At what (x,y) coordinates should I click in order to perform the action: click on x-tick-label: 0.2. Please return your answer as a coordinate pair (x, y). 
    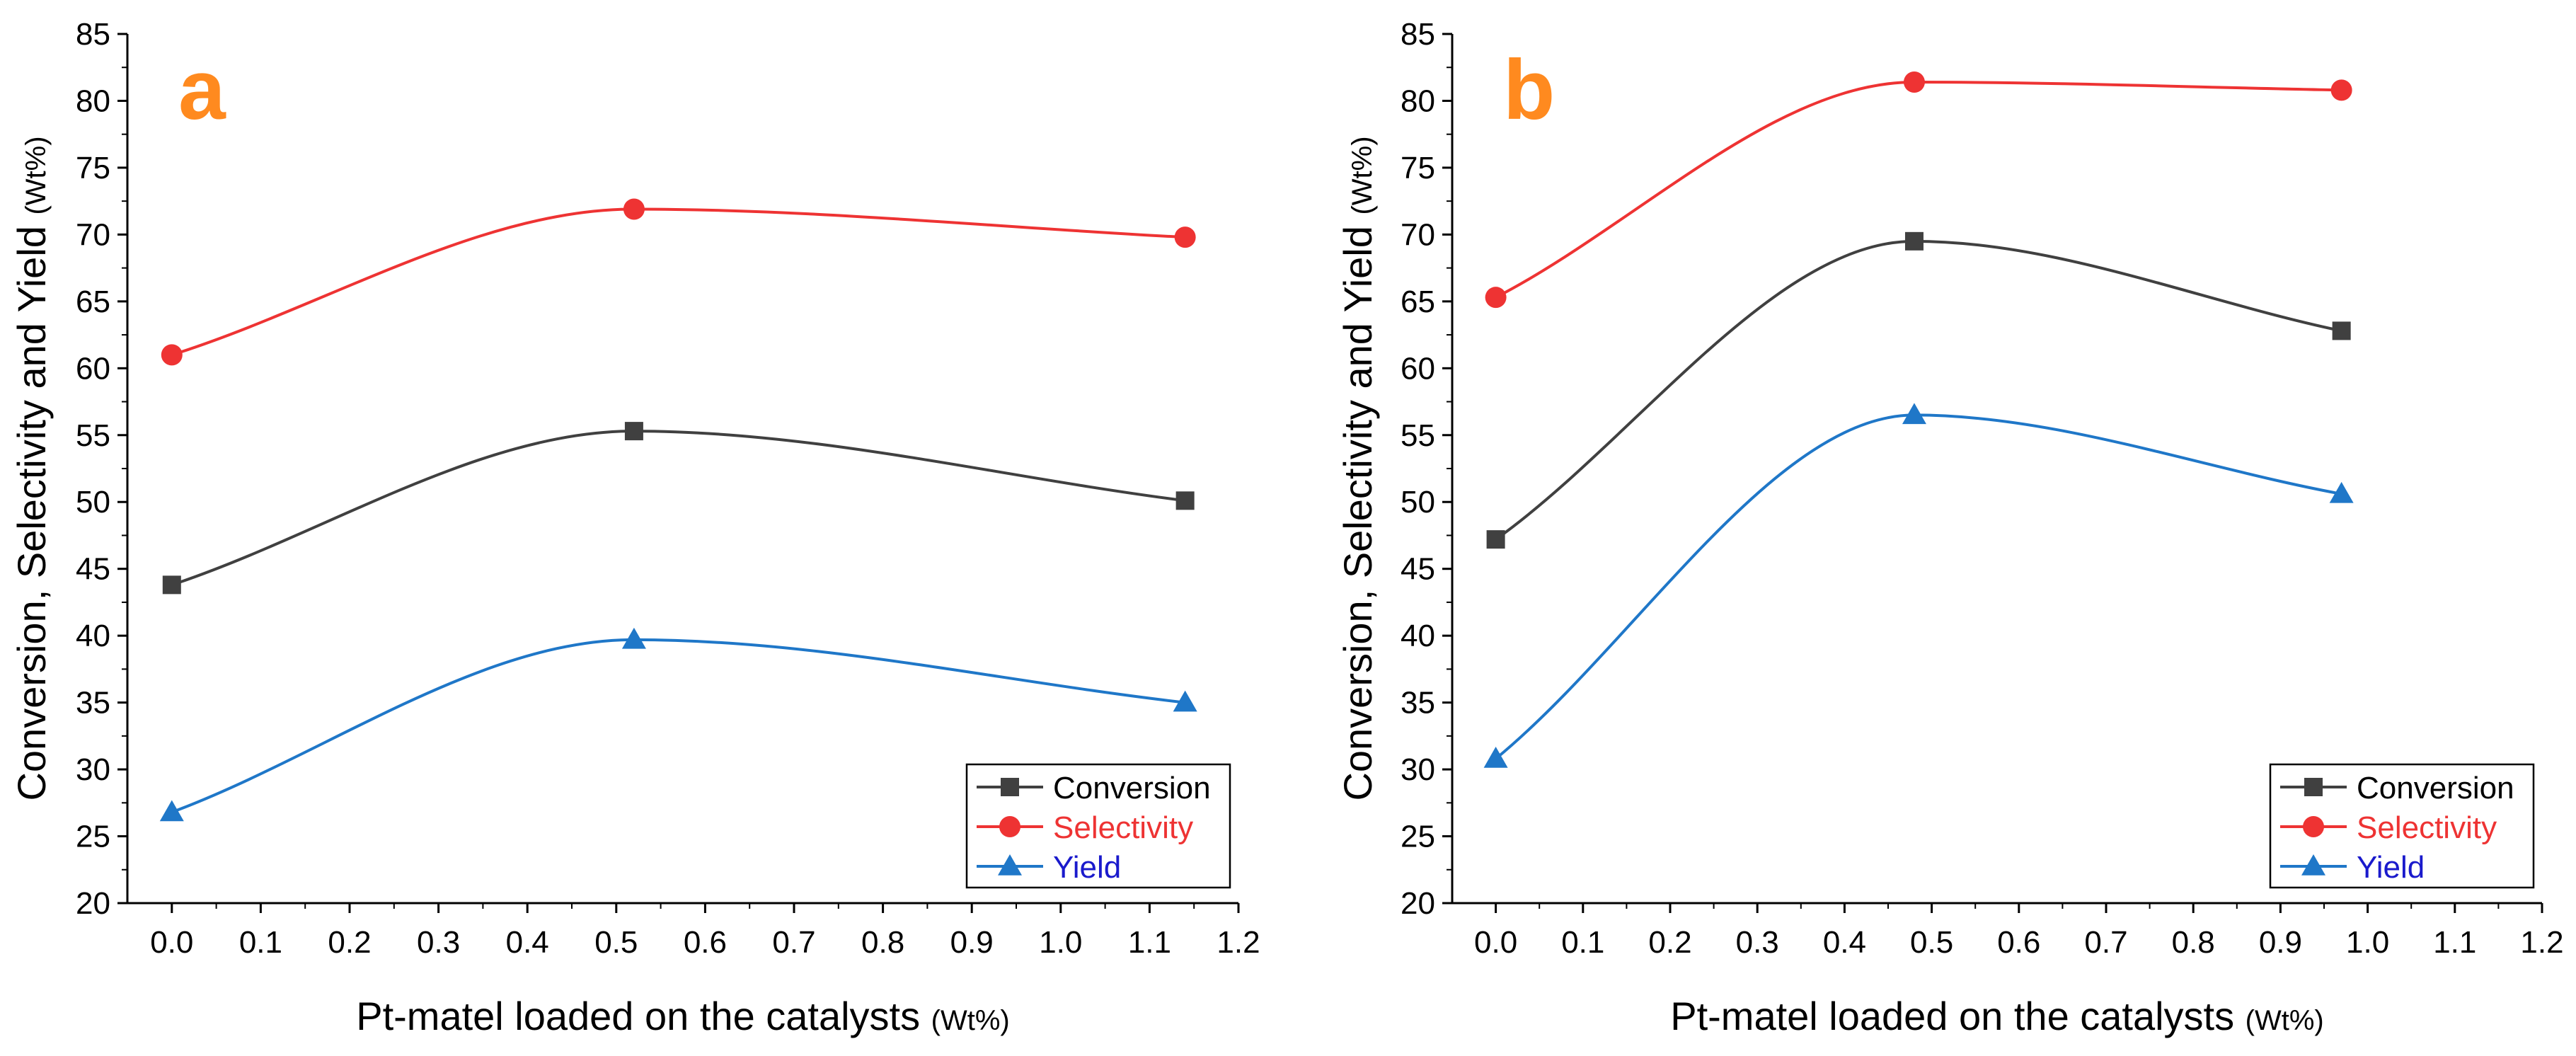
    Looking at the image, I should click on (1670, 942).